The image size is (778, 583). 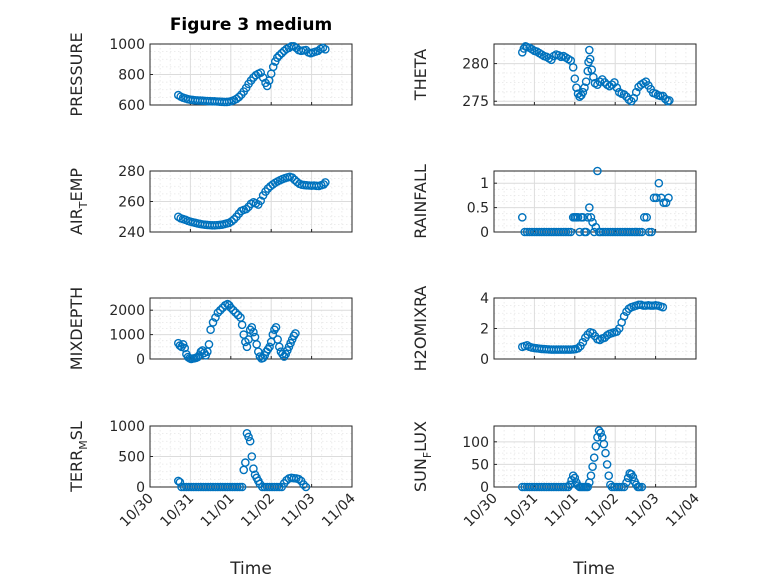 What do you see at coordinates (131, 76) in the screenshot?
I see `y-tick-label: 800` at bounding box center [131, 76].